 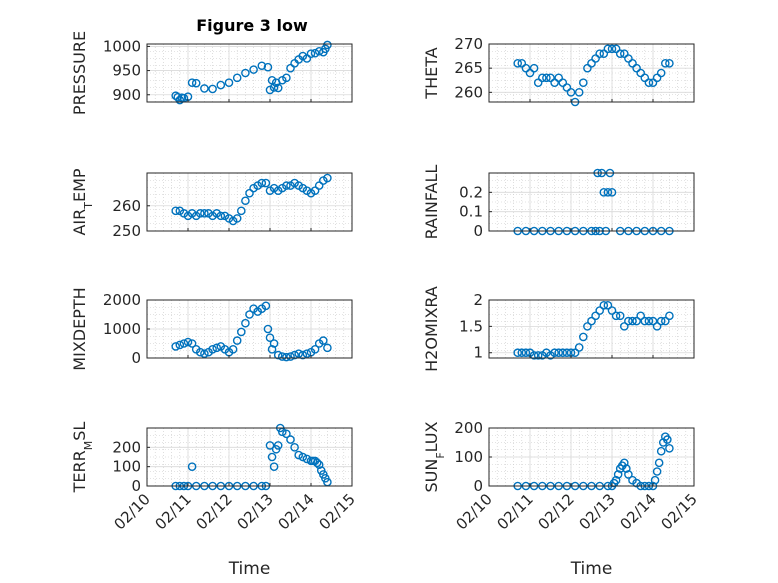 What do you see at coordinates (211, 73) in the screenshot?
I see `subplot-1: 900 950 1000 PRESSURE` at bounding box center [211, 73].